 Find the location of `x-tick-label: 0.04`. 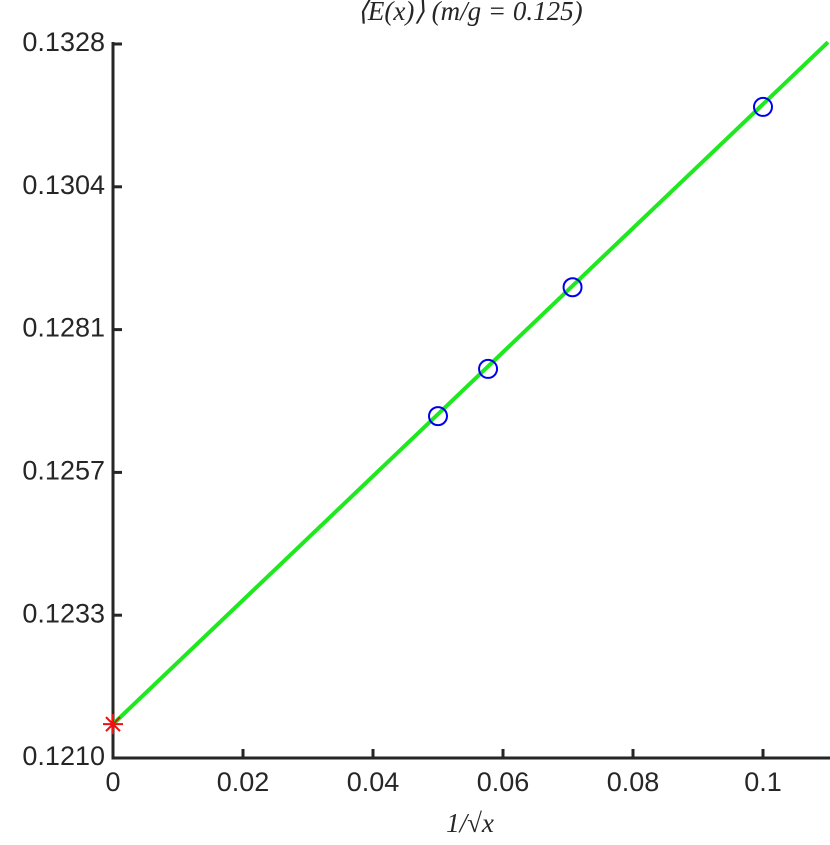

x-tick-label: 0.04 is located at coordinates (373, 782).